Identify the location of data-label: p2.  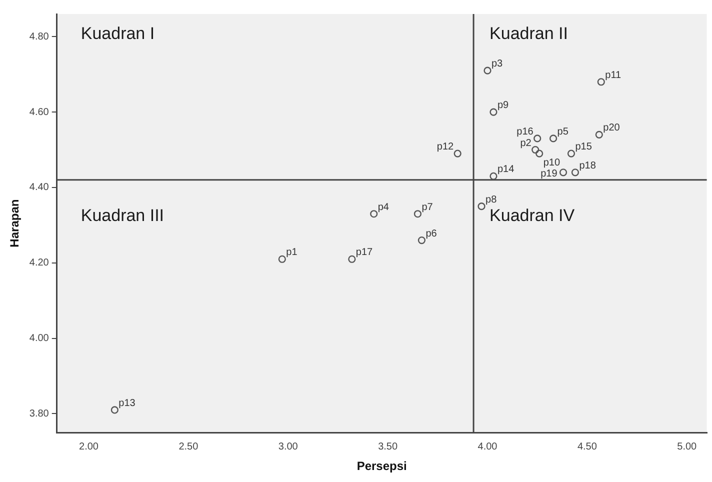
(526, 143).